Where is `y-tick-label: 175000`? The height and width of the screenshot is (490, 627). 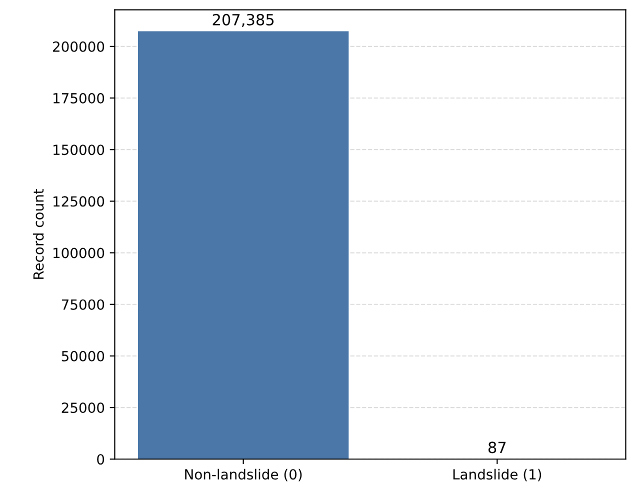
y-tick-label: 175000 is located at coordinates (79, 98).